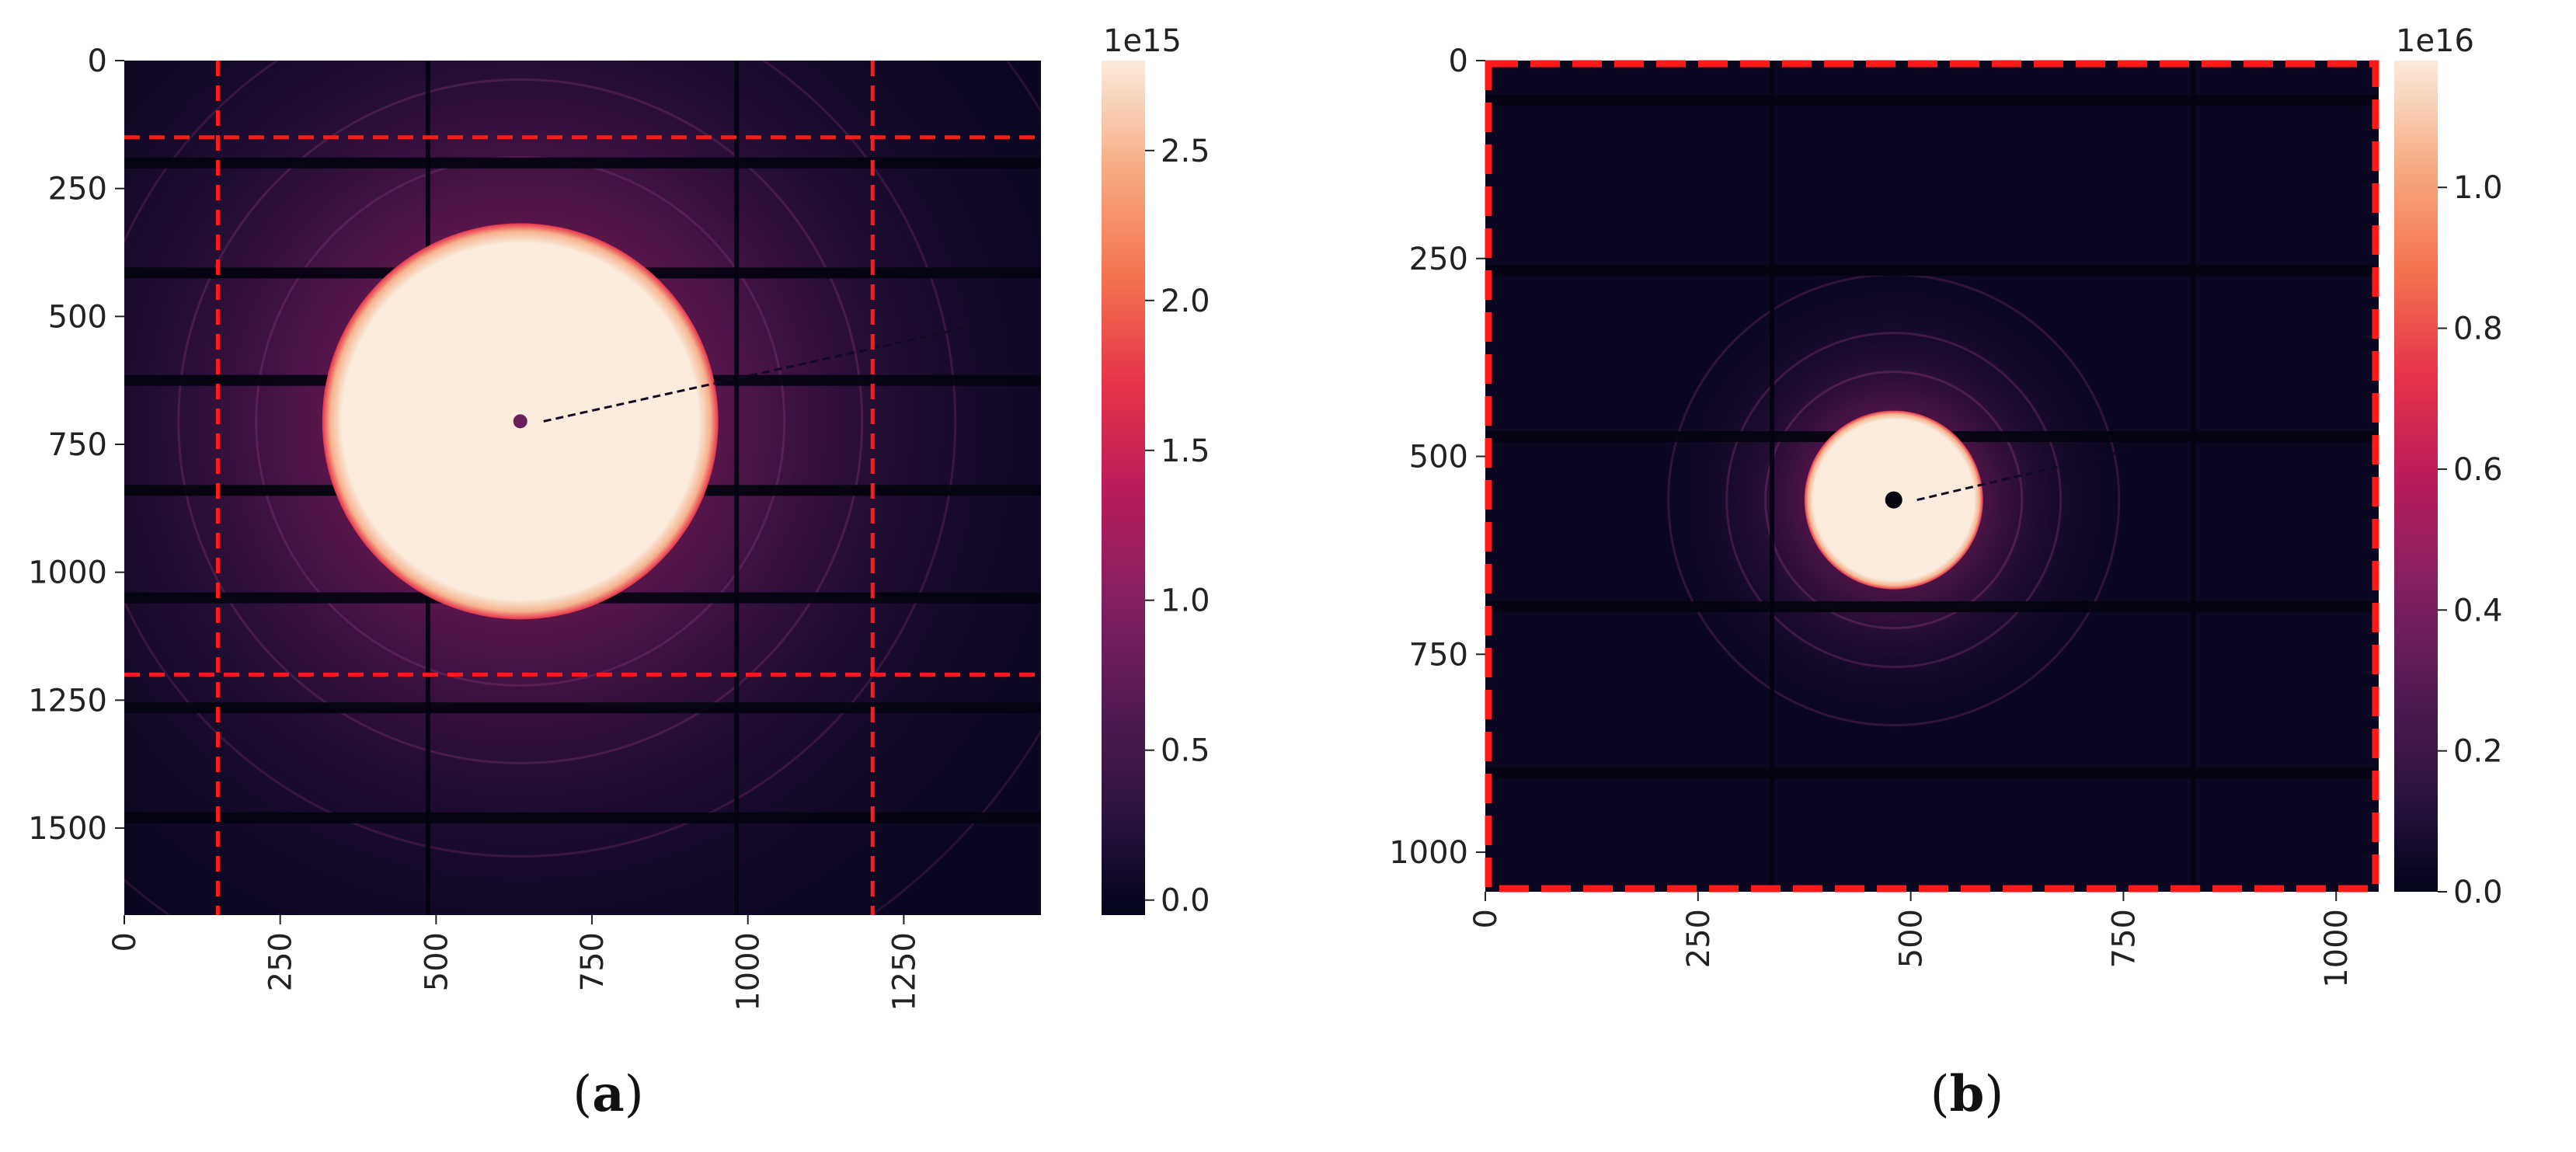  I want to click on panel-a-y-tick-label: 1250, so click(67, 701).